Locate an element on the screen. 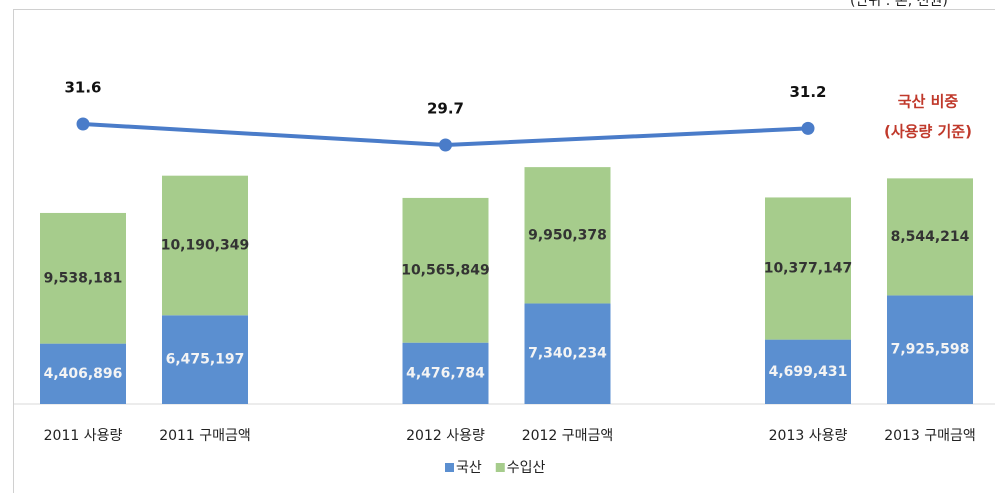 Image resolution: width=995 pixels, height=493 pixels. x-tick-label: 2013 사용량 is located at coordinates (808, 436).